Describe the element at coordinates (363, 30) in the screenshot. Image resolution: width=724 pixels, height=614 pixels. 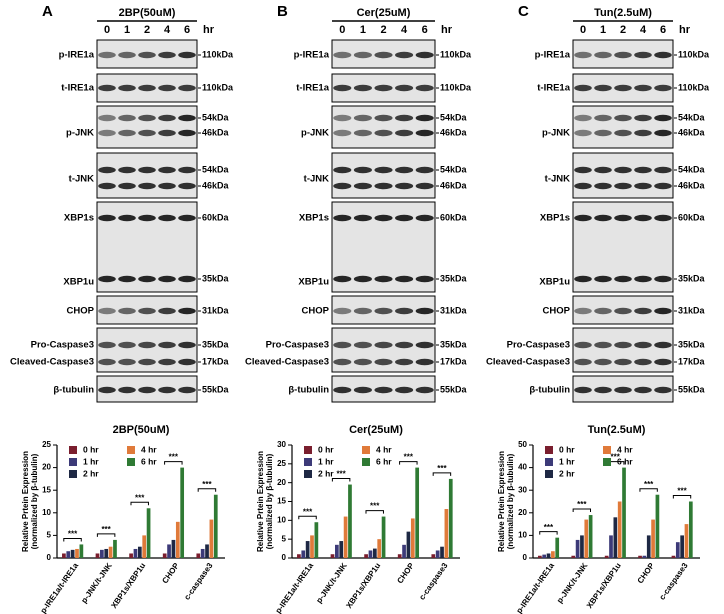
I see `timepoint: 1` at that location.